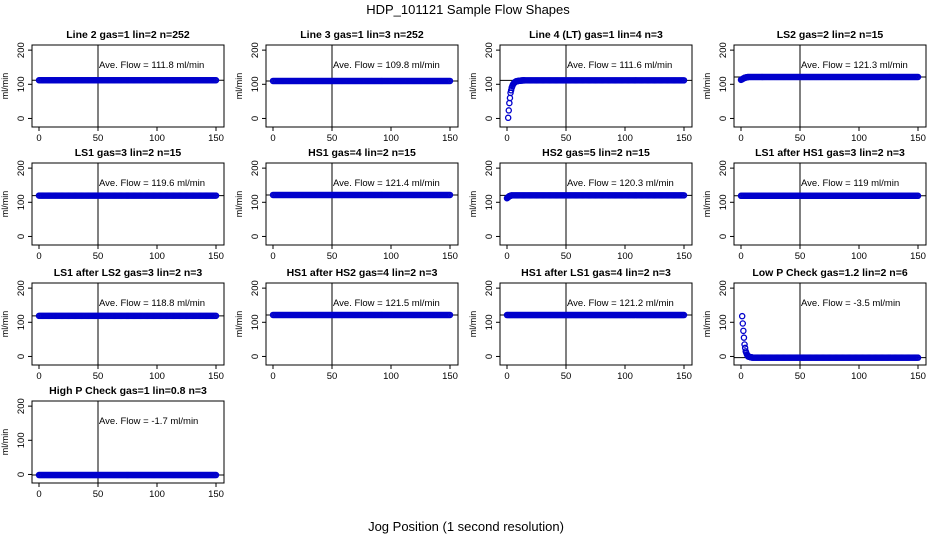 This screenshot has width=936, height=540. Describe the element at coordinates (128, 153) in the screenshot. I see `panel-title: LS1 gas=3 lin=2 n=15` at that location.